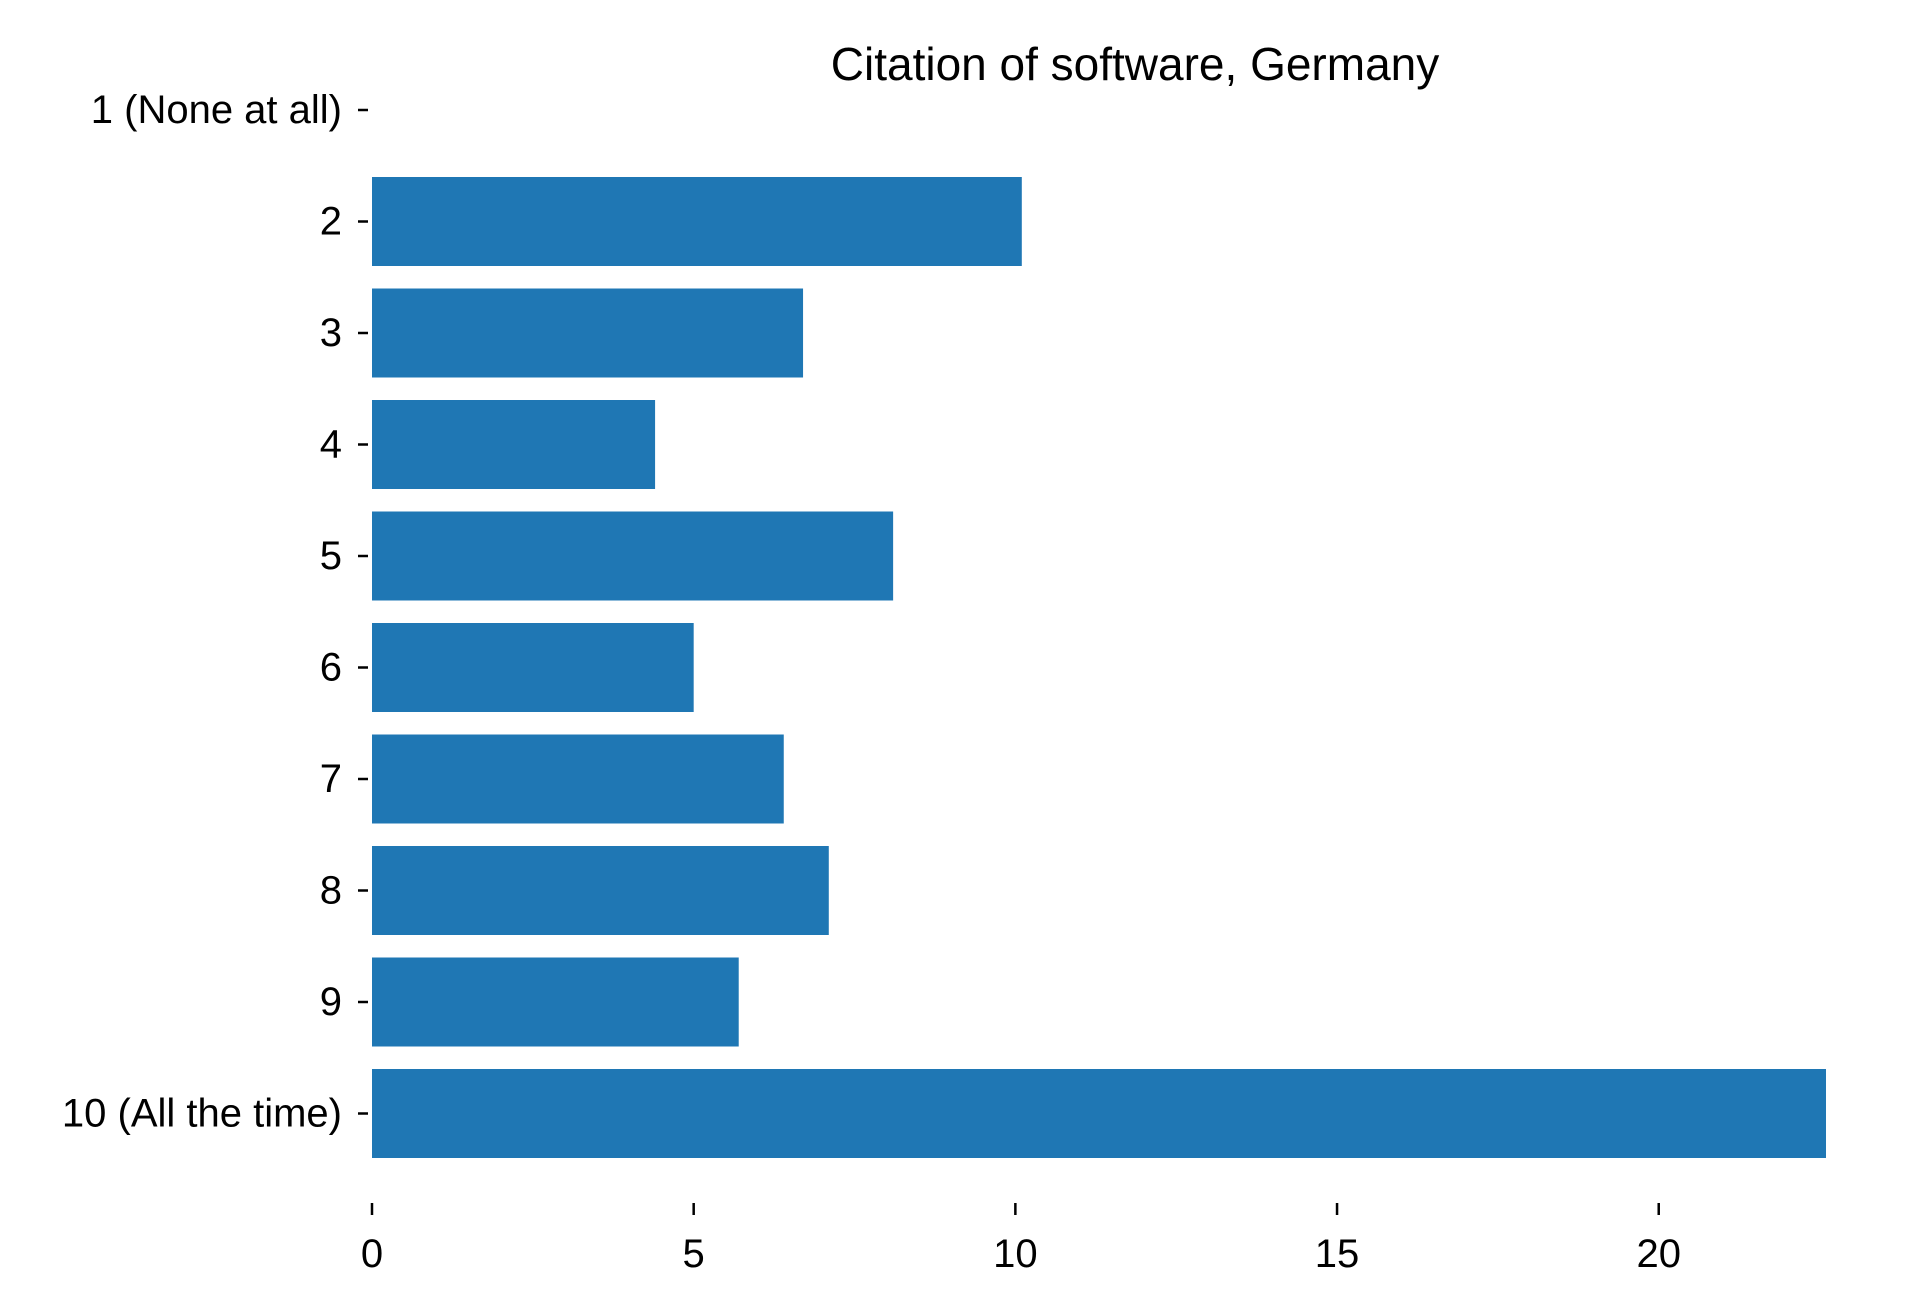 The image size is (1920, 1300). I want to click on bar-10-all-the-time, so click(1099, 1113).